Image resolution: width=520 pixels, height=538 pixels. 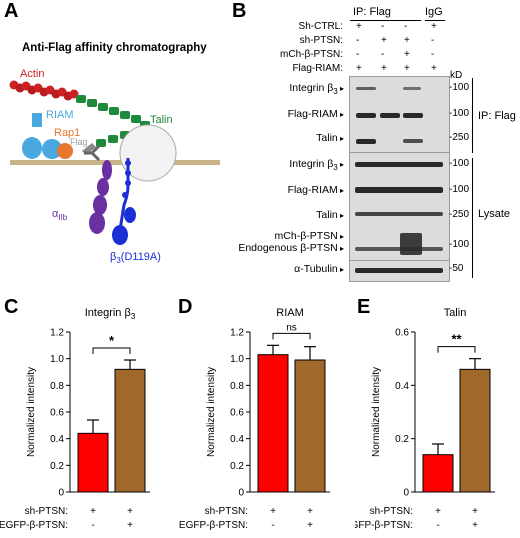 I want to click on affinity-bead, so click(x=148, y=153).